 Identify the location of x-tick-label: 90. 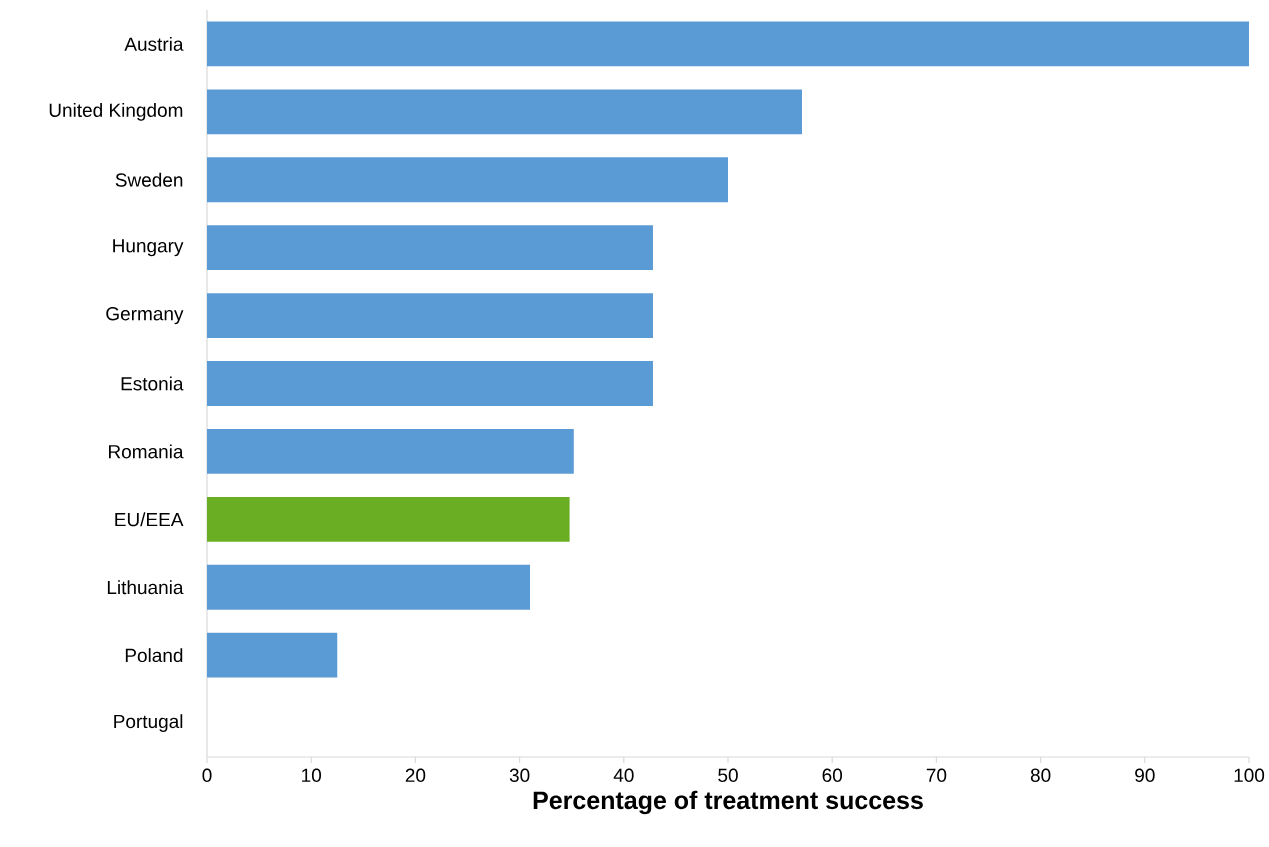
(1145, 775).